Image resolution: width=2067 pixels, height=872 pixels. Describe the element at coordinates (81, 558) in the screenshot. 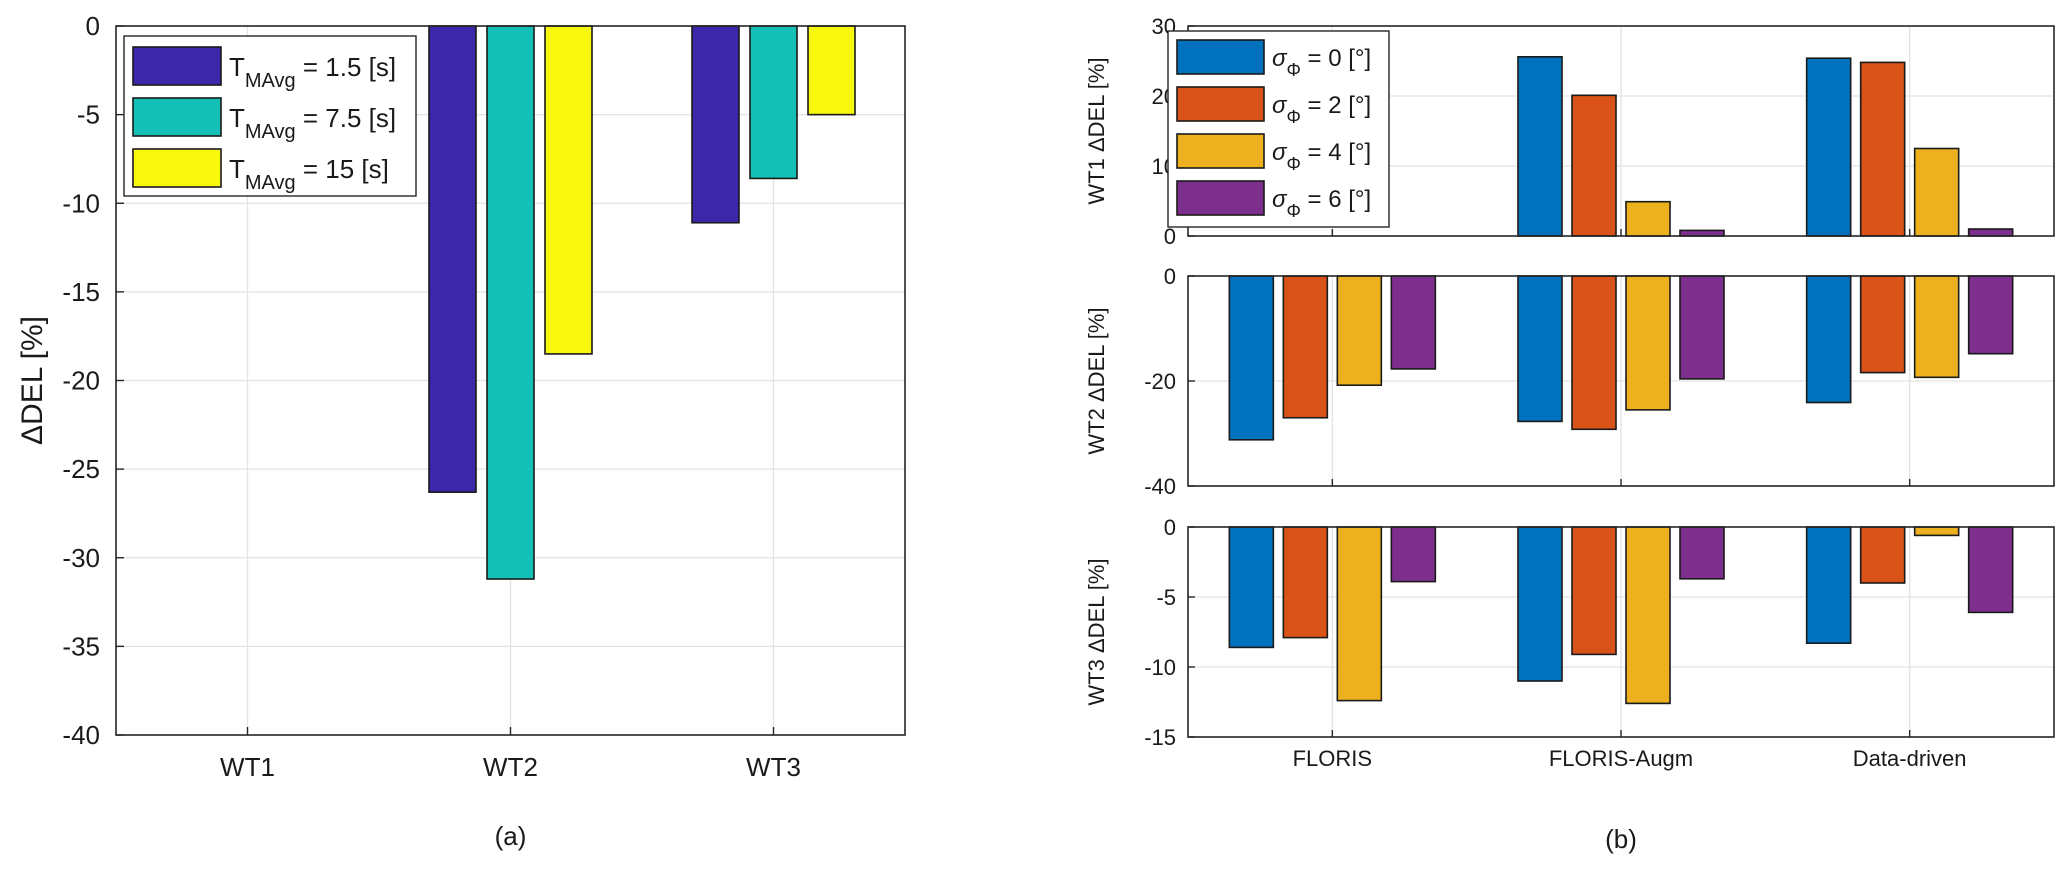

I see `y-tick-label: -30` at that location.